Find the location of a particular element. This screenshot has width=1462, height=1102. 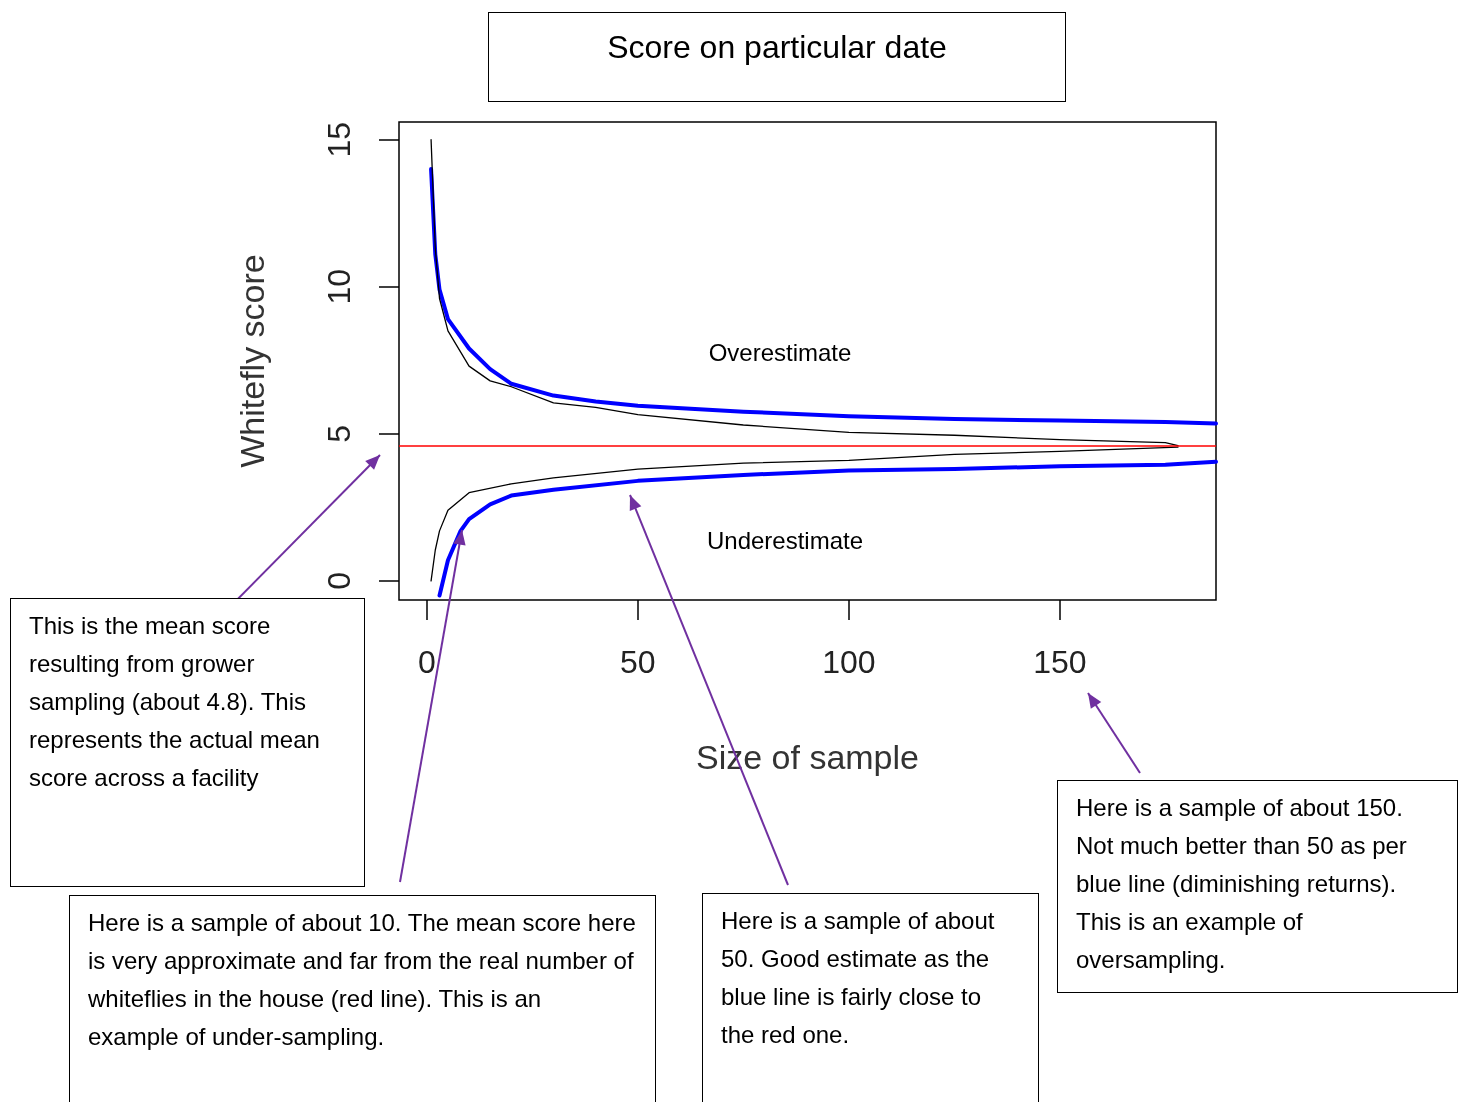

annotation: Overestimate is located at coordinates (780, 352).